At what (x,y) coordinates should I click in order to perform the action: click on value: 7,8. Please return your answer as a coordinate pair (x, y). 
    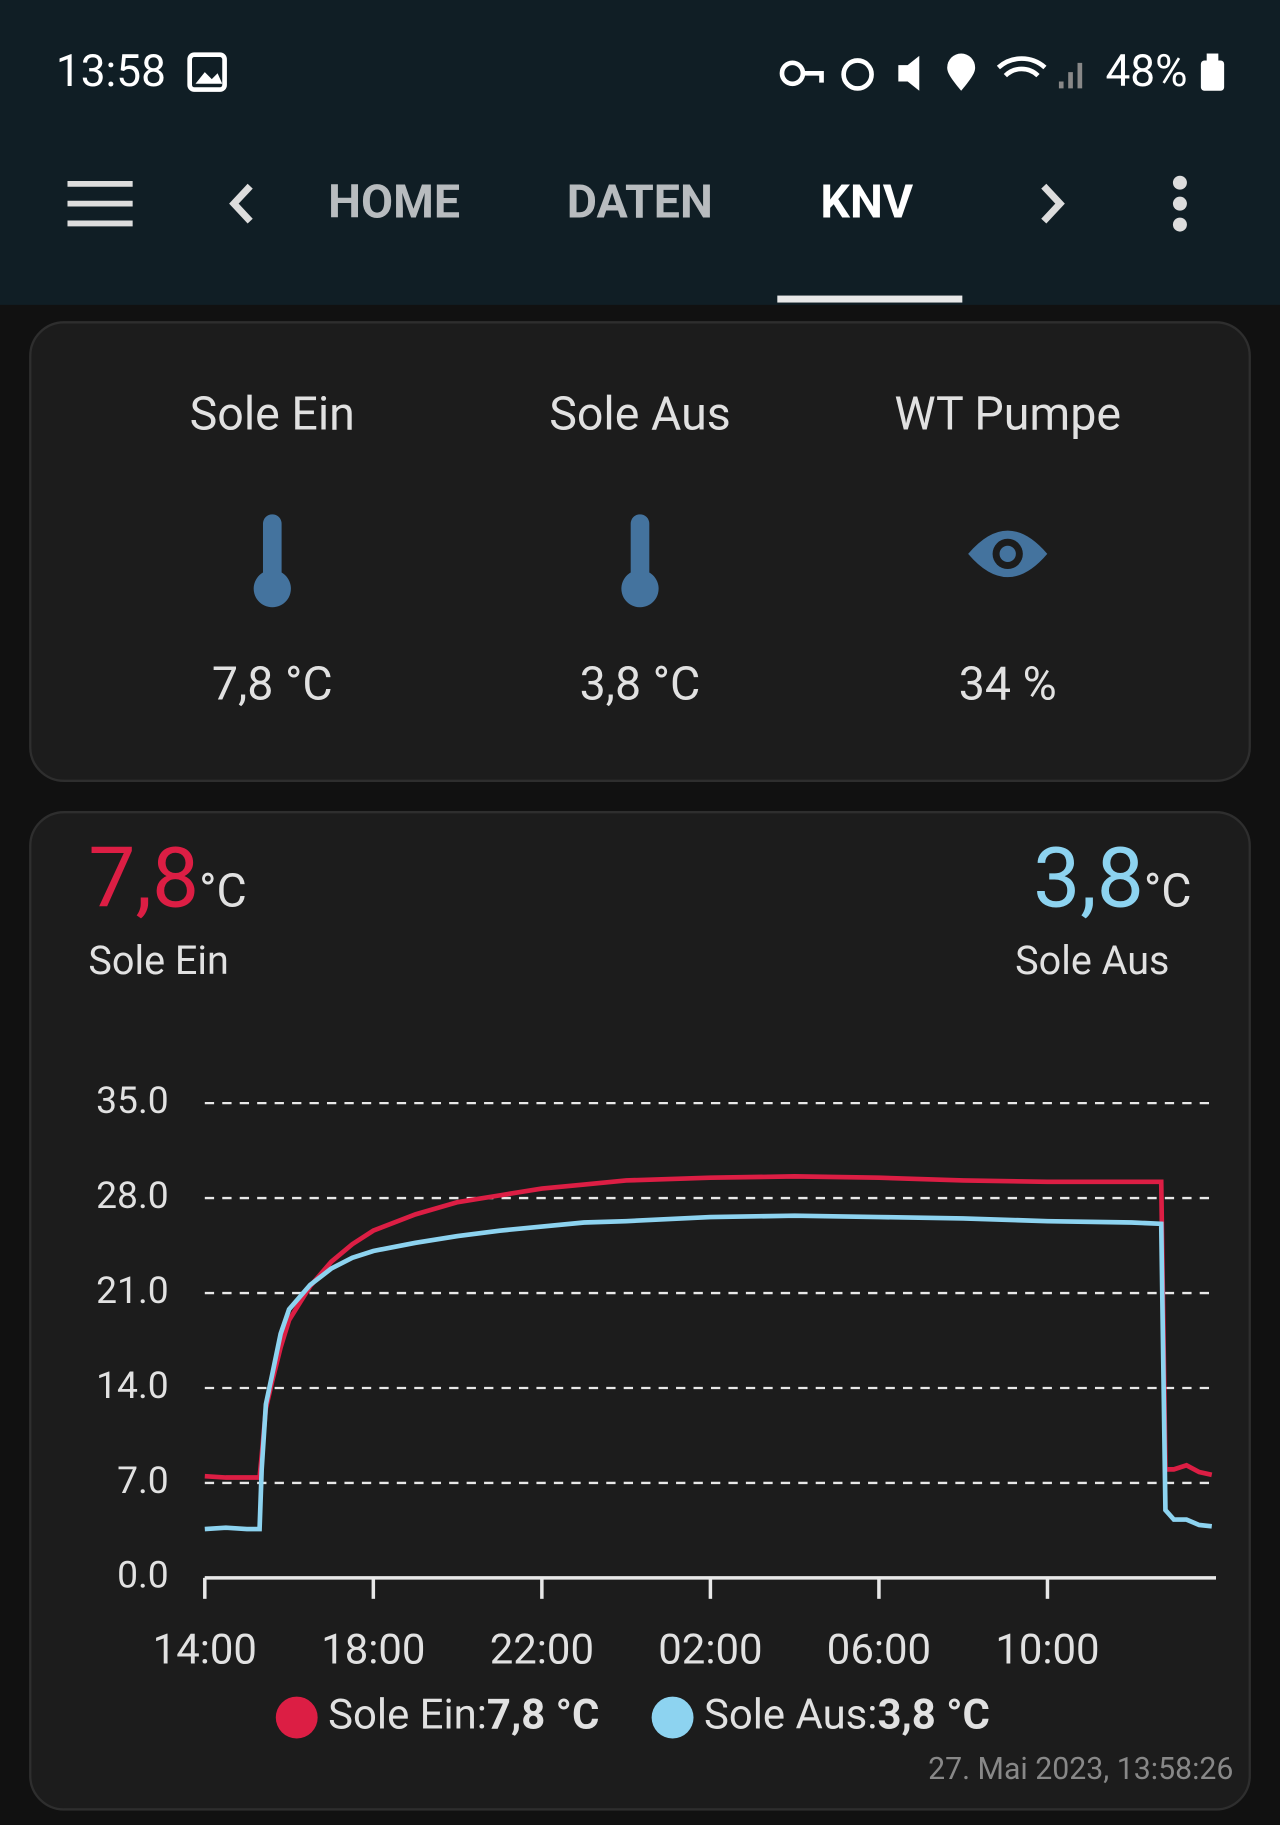
    Looking at the image, I should click on (144, 878).